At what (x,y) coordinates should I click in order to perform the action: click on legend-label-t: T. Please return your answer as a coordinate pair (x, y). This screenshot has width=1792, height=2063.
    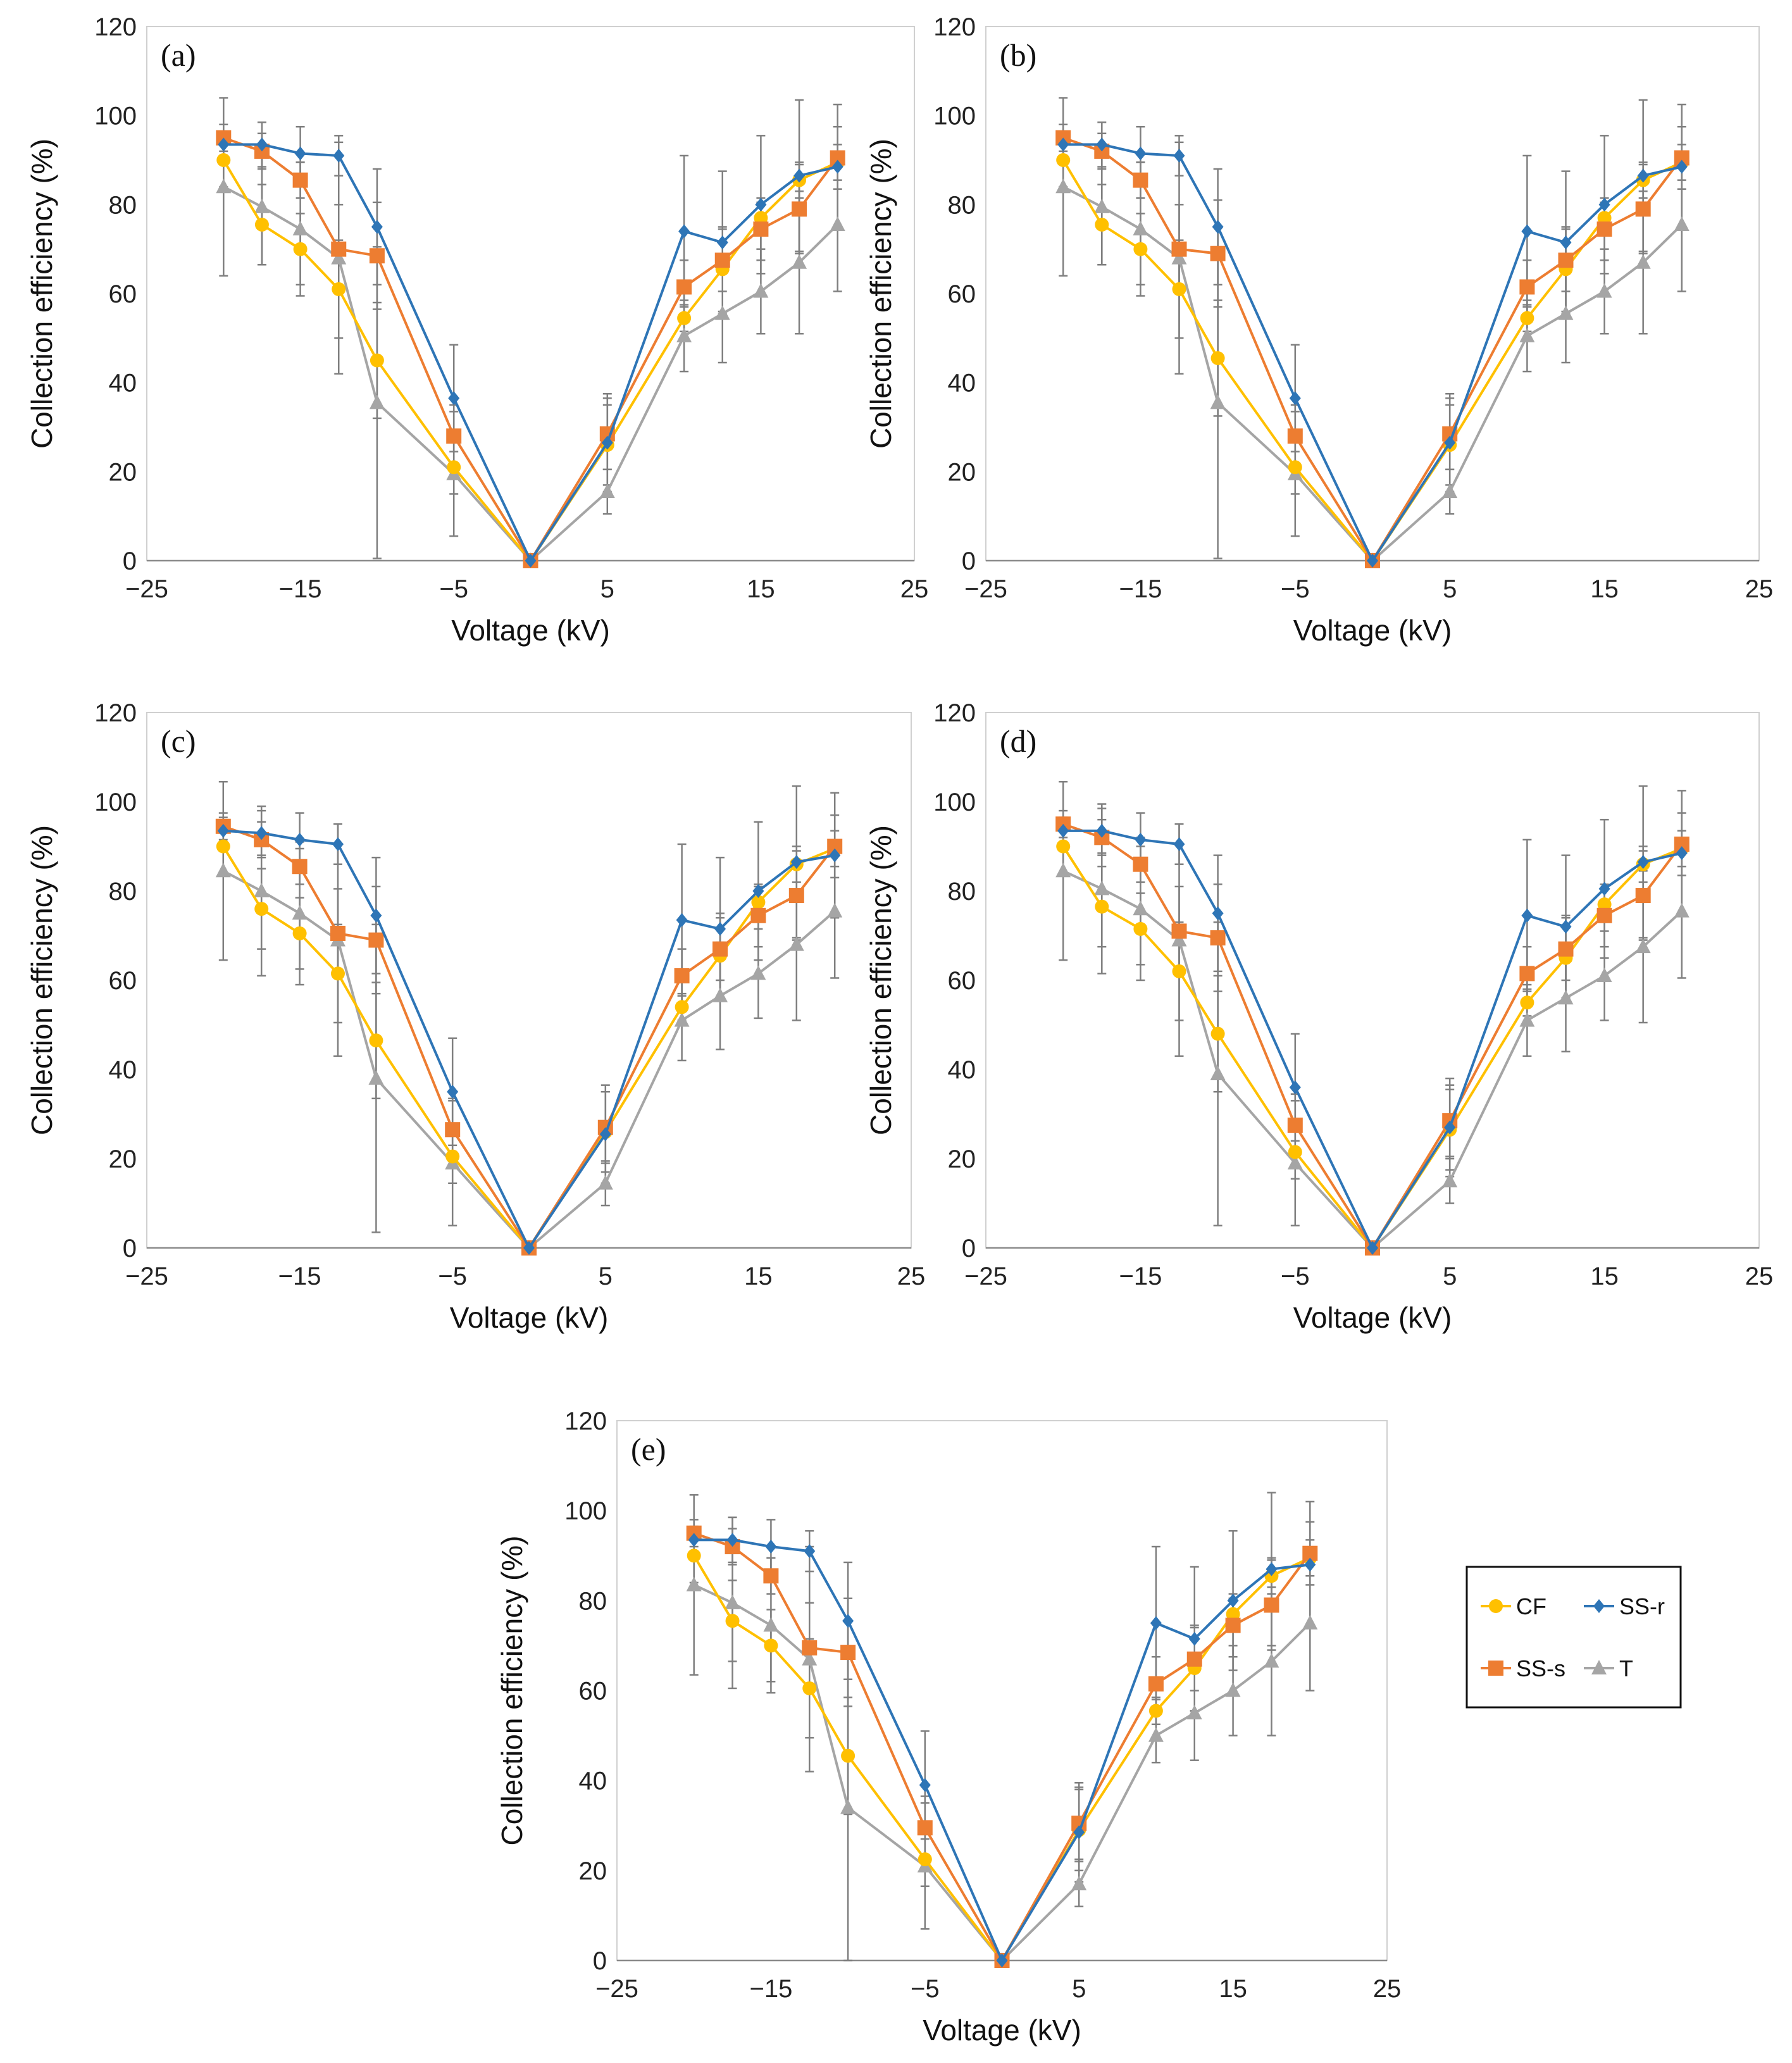
    Looking at the image, I should click on (1626, 1668).